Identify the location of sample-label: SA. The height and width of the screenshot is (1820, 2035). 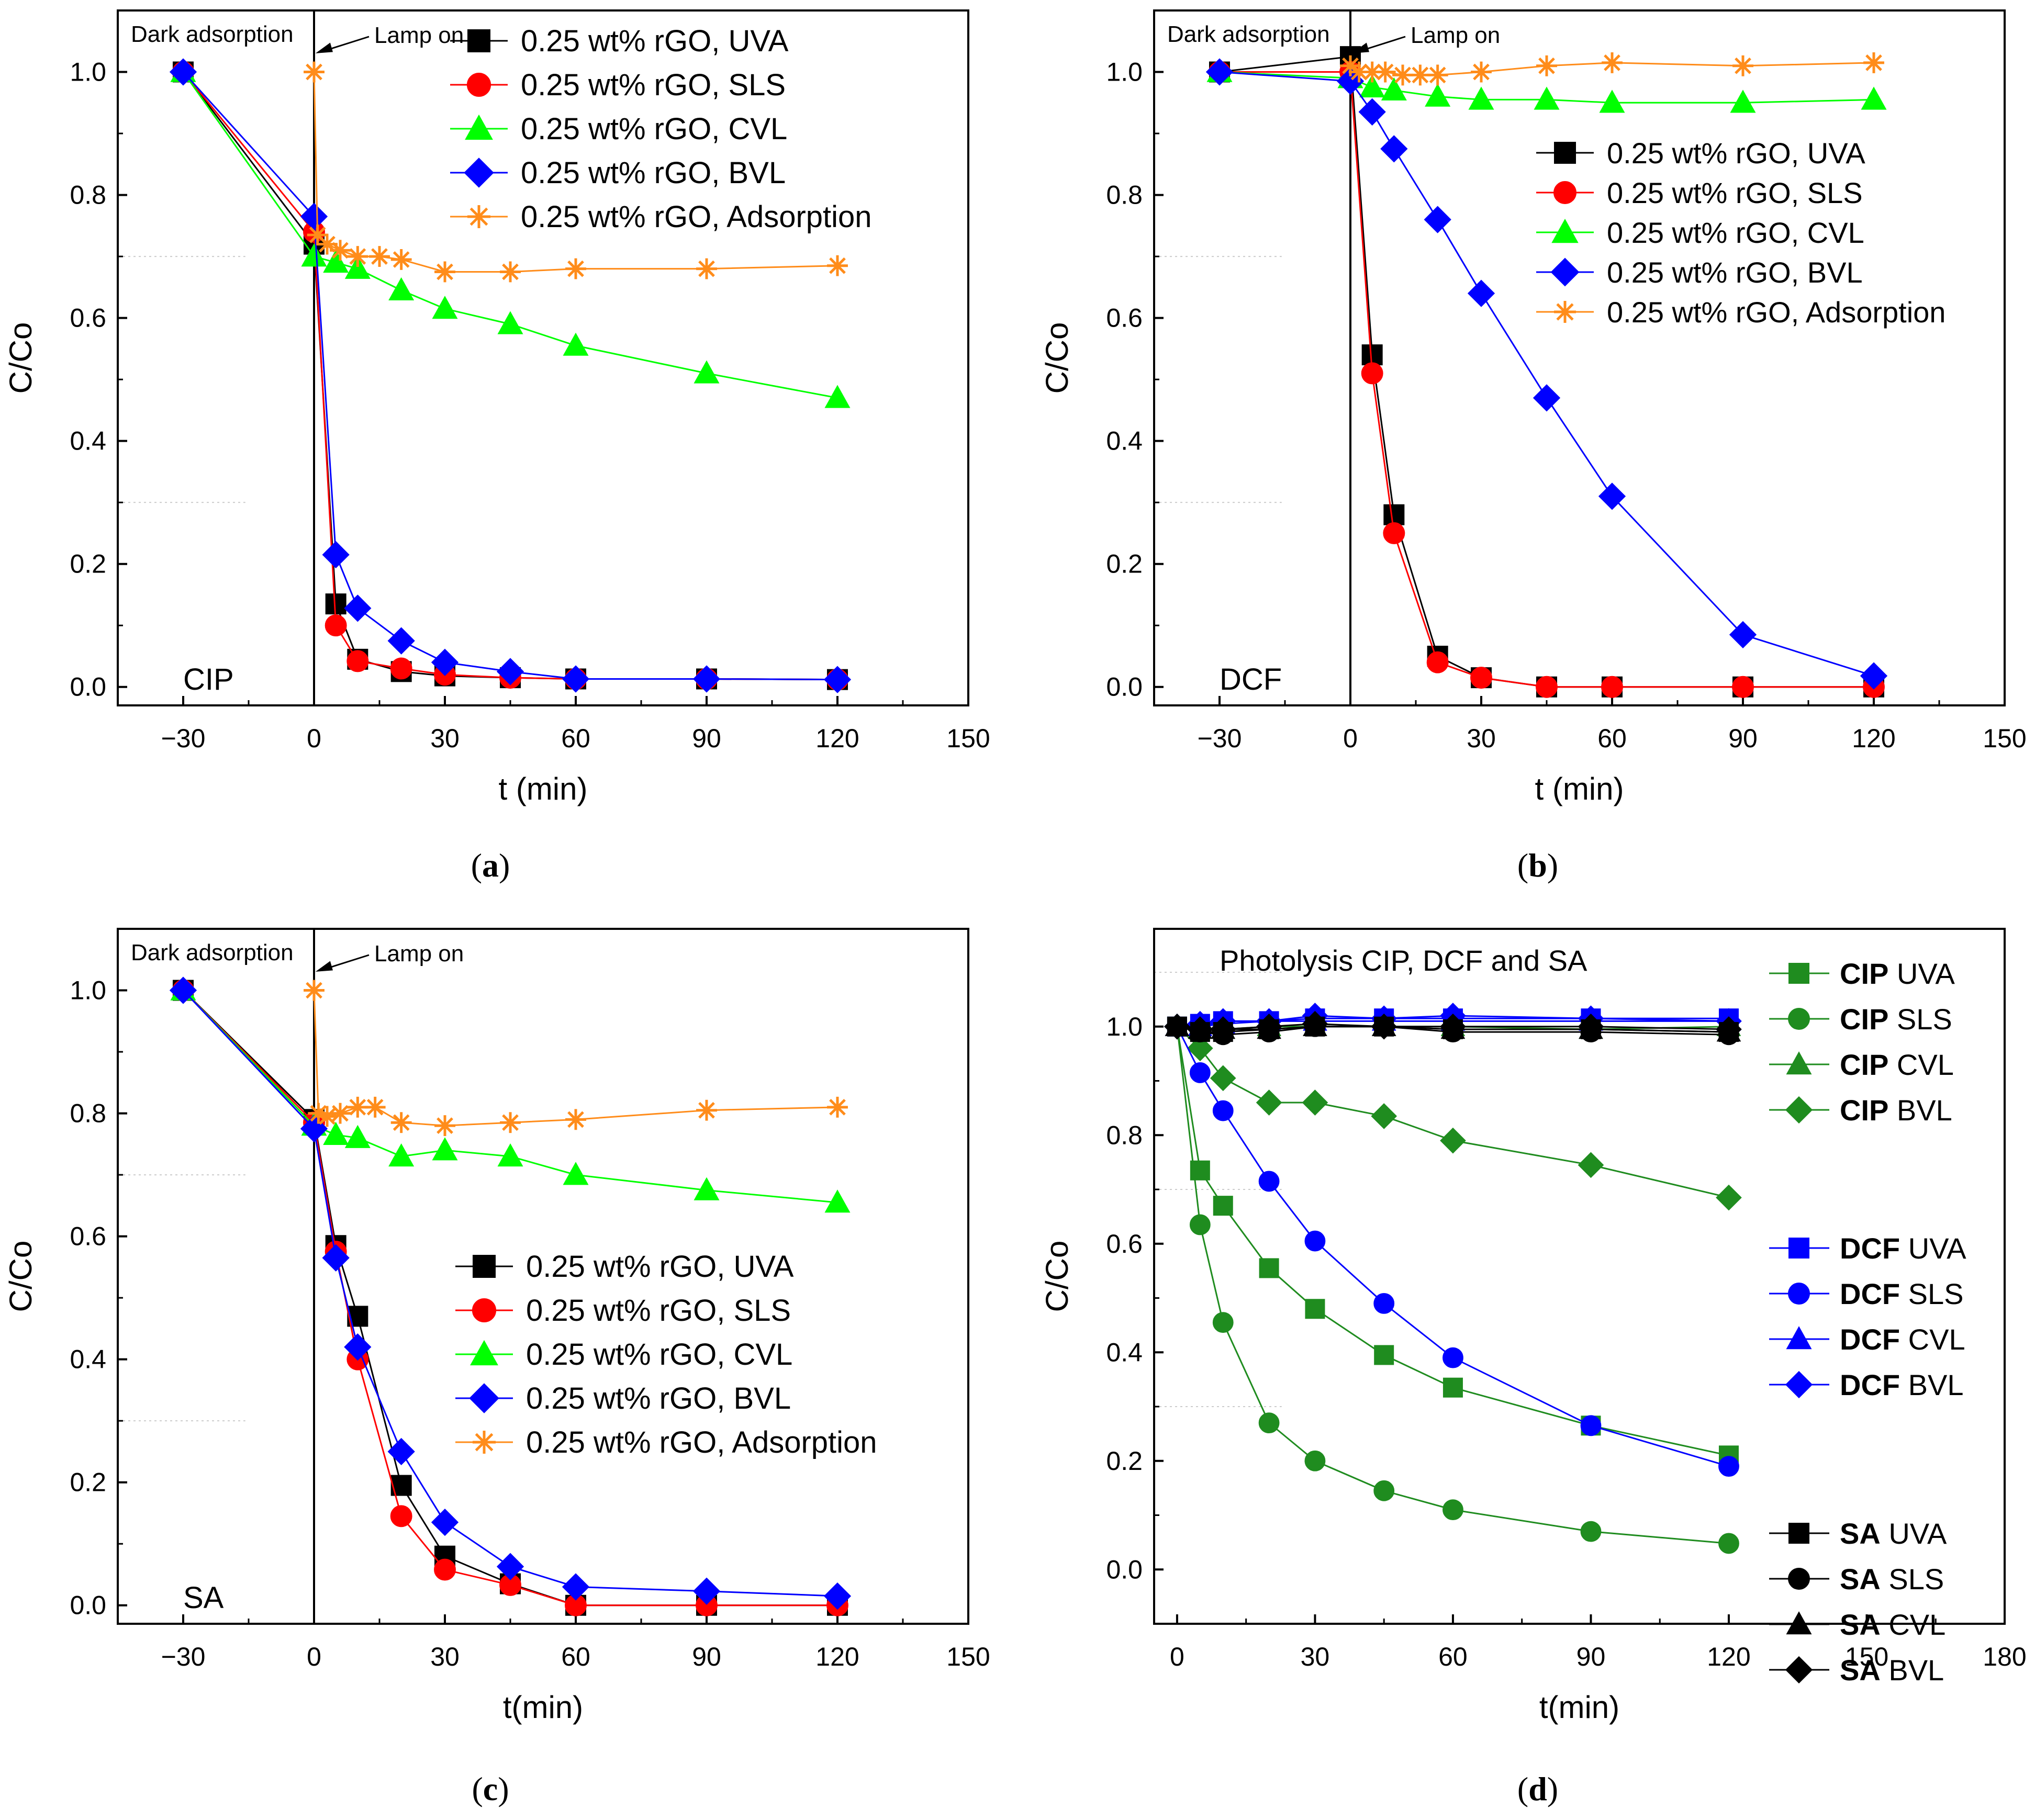
(203, 1598).